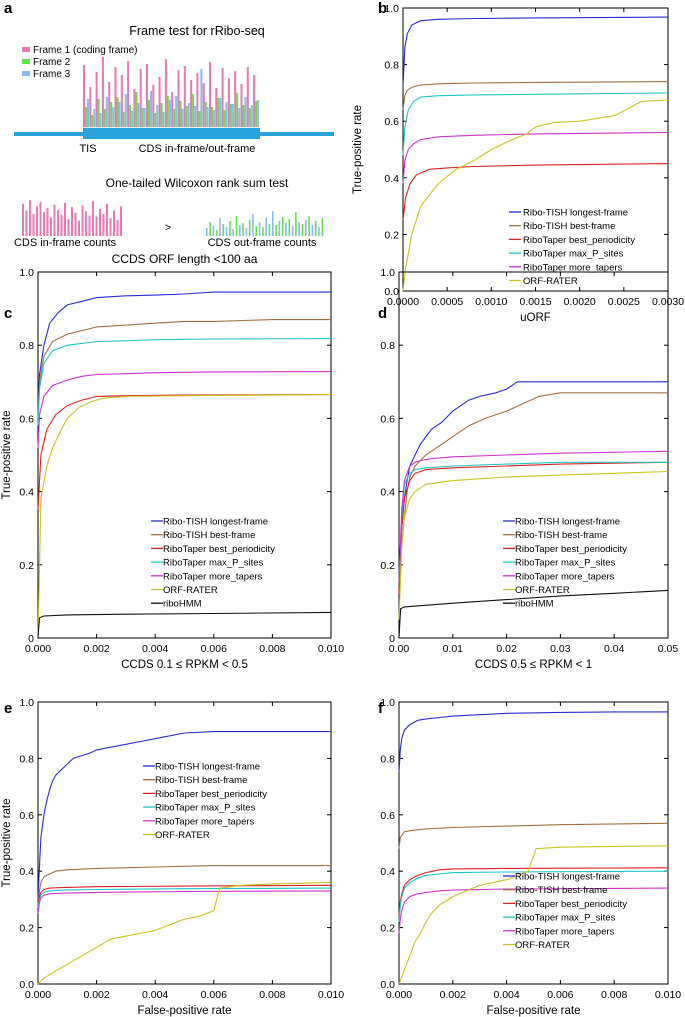  What do you see at coordinates (171, 133) in the screenshot?
I see `cds-box` at bounding box center [171, 133].